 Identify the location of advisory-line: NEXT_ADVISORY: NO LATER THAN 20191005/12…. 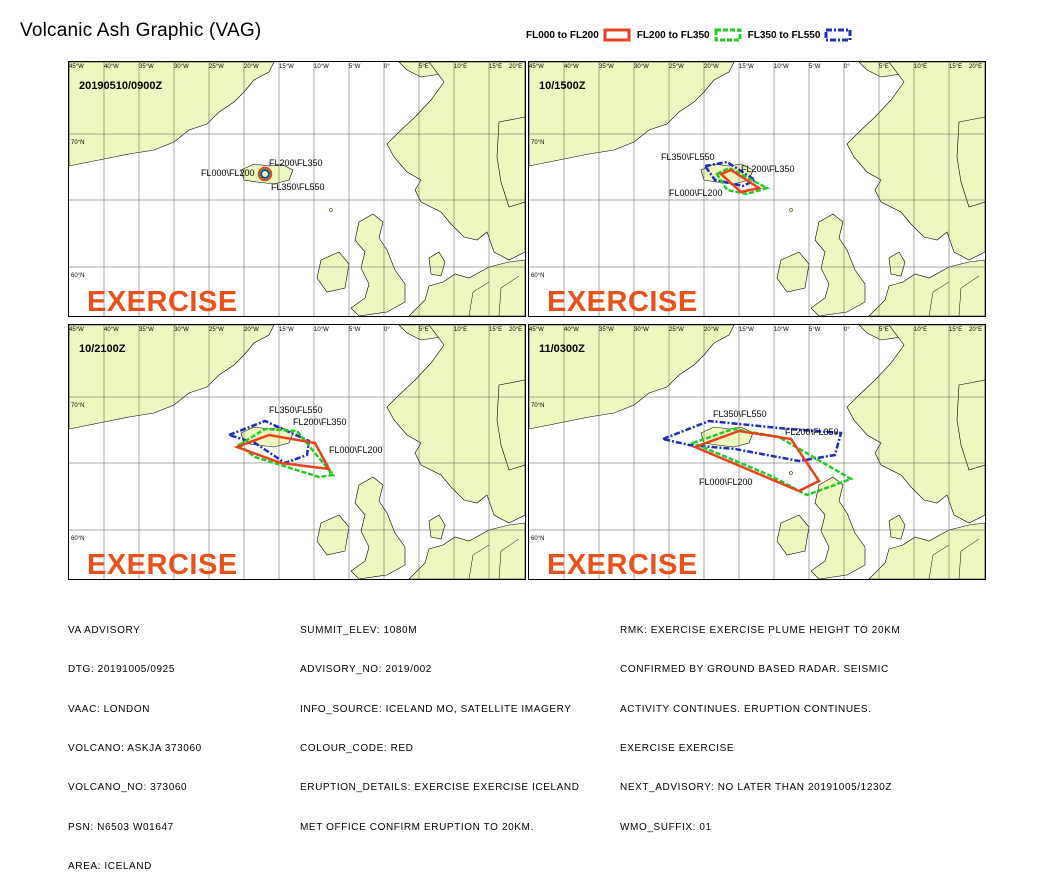
(756, 788).